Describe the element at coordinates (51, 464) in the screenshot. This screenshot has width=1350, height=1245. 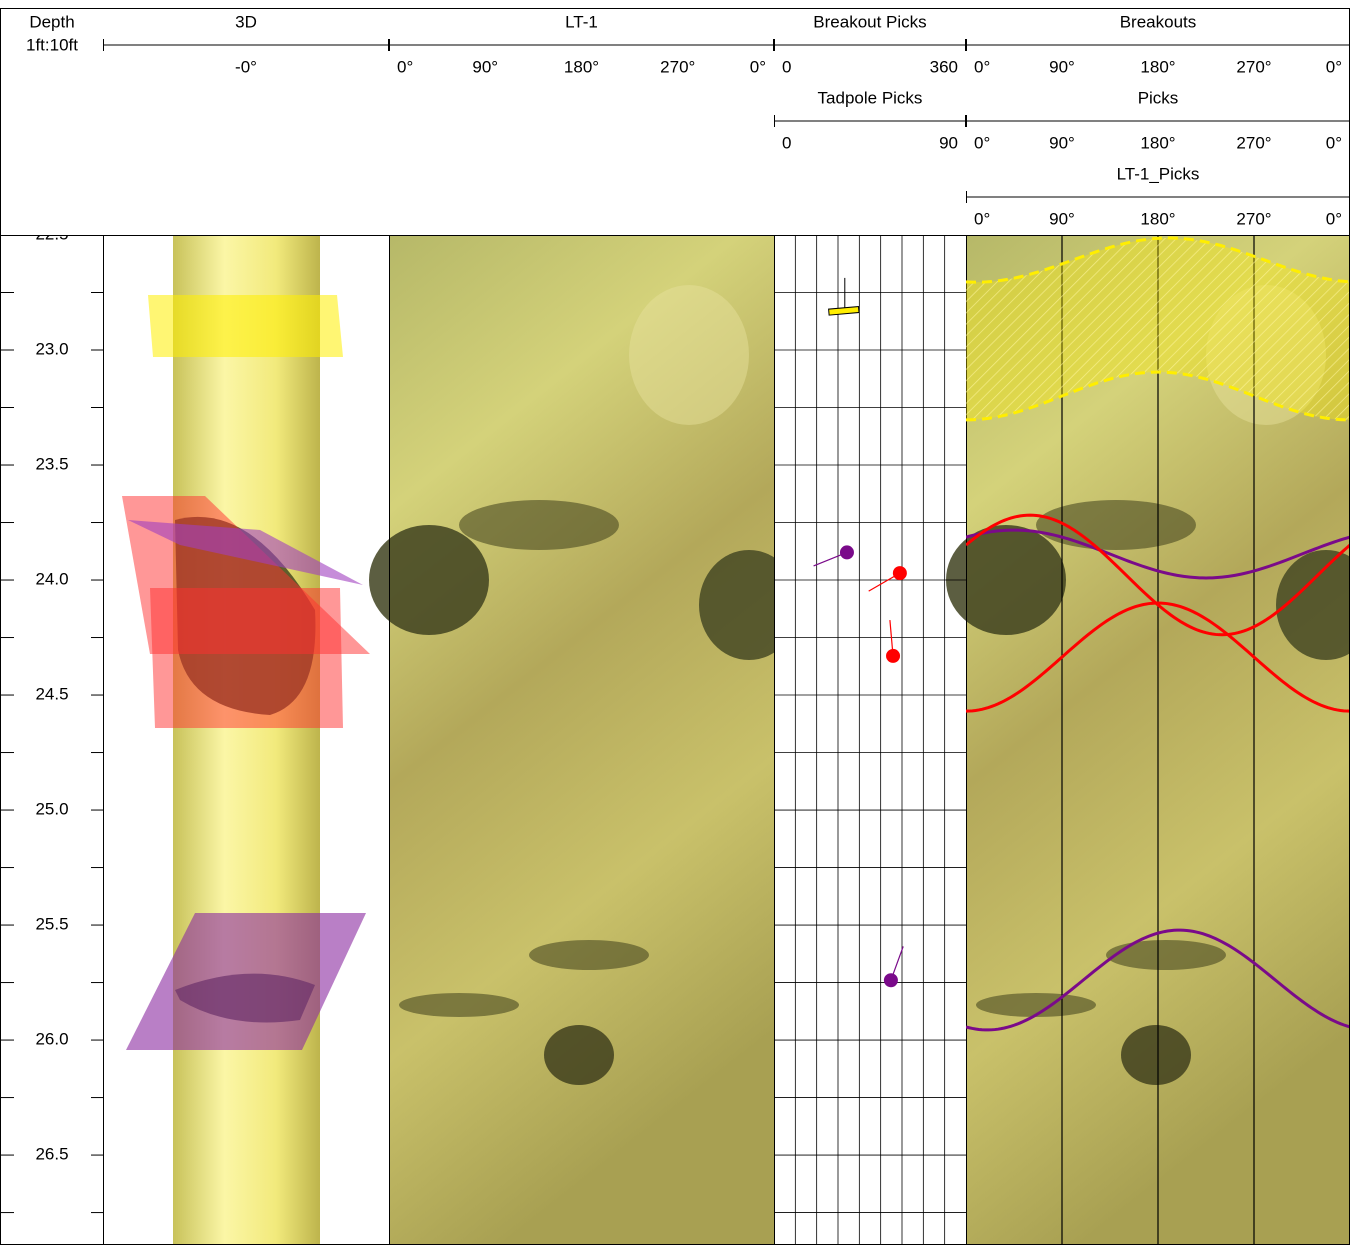
I see `depth-tick-label: 23.5` at that location.